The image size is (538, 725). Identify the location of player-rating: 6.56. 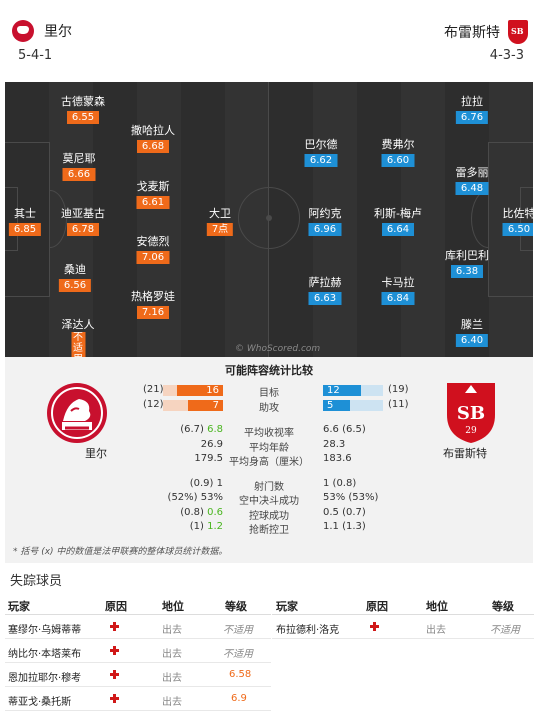
(75, 285).